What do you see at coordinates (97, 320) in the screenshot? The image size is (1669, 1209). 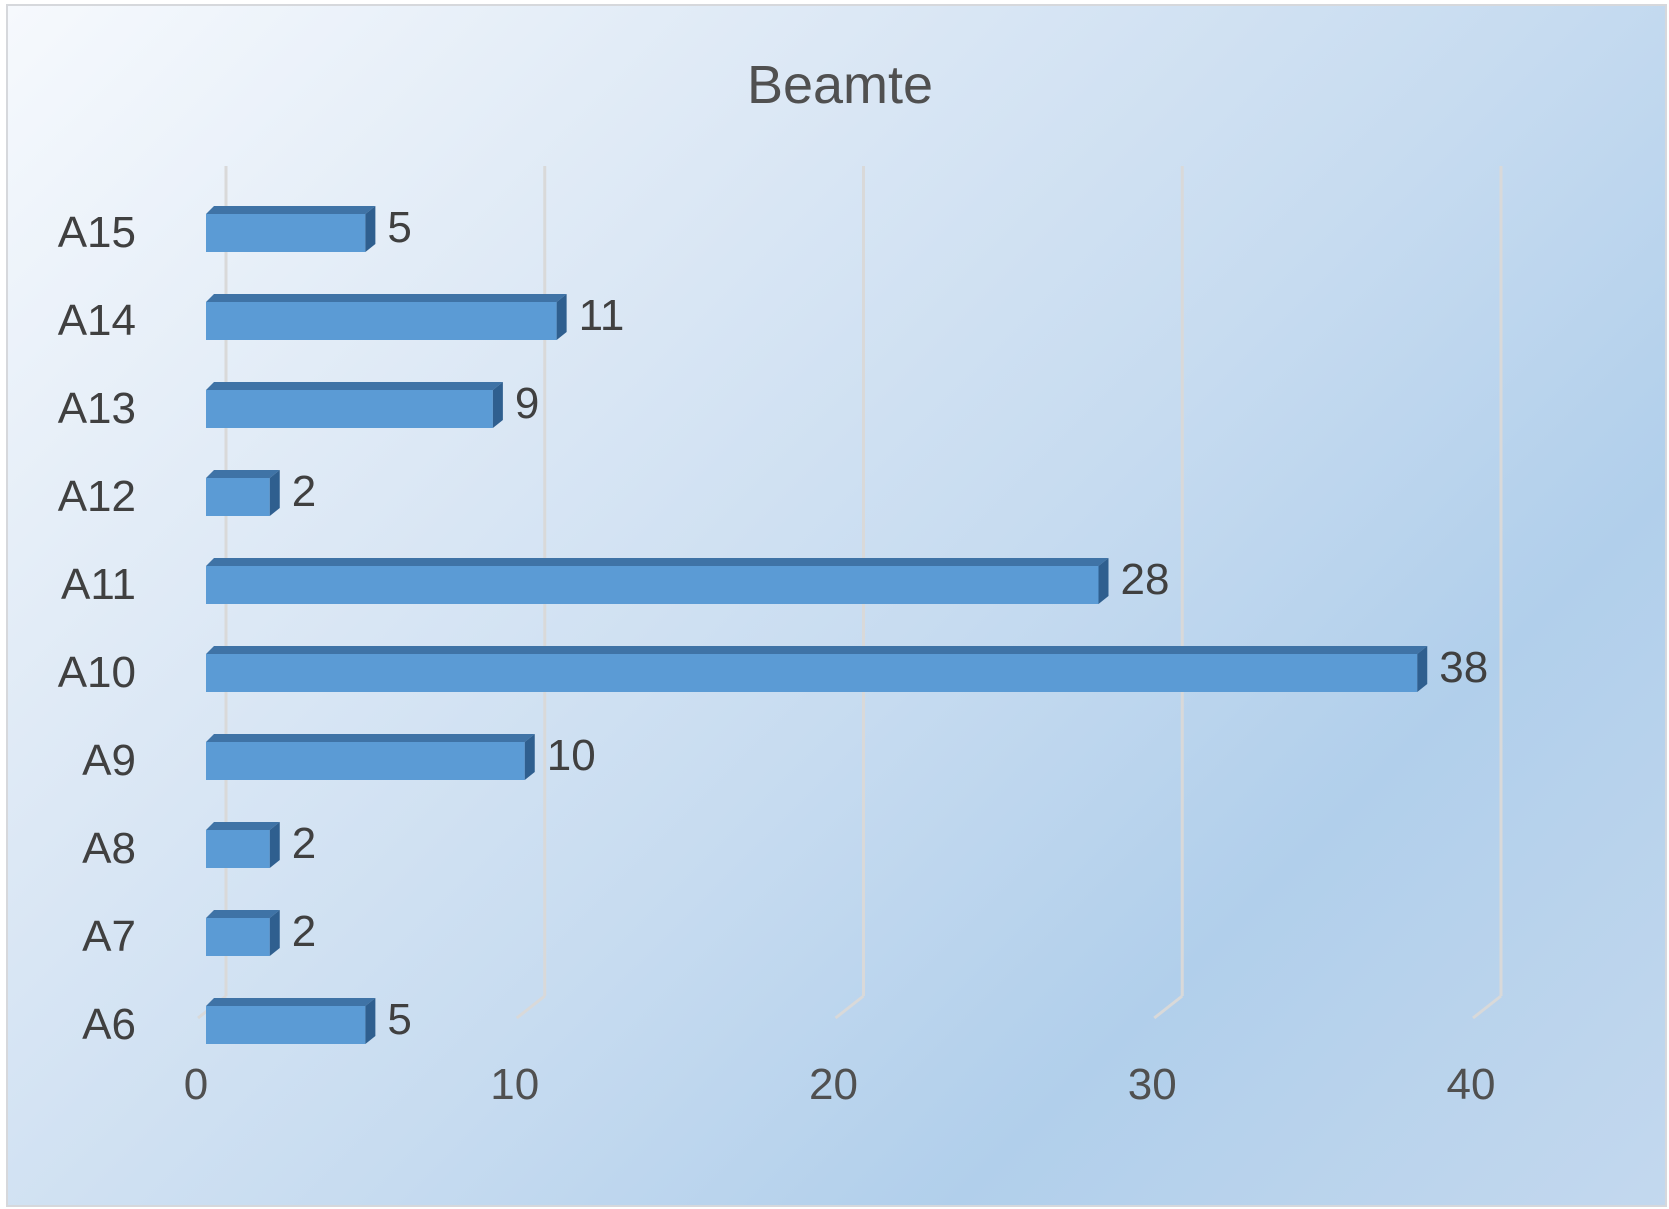 I see `category-label: A14` at bounding box center [97, 320].